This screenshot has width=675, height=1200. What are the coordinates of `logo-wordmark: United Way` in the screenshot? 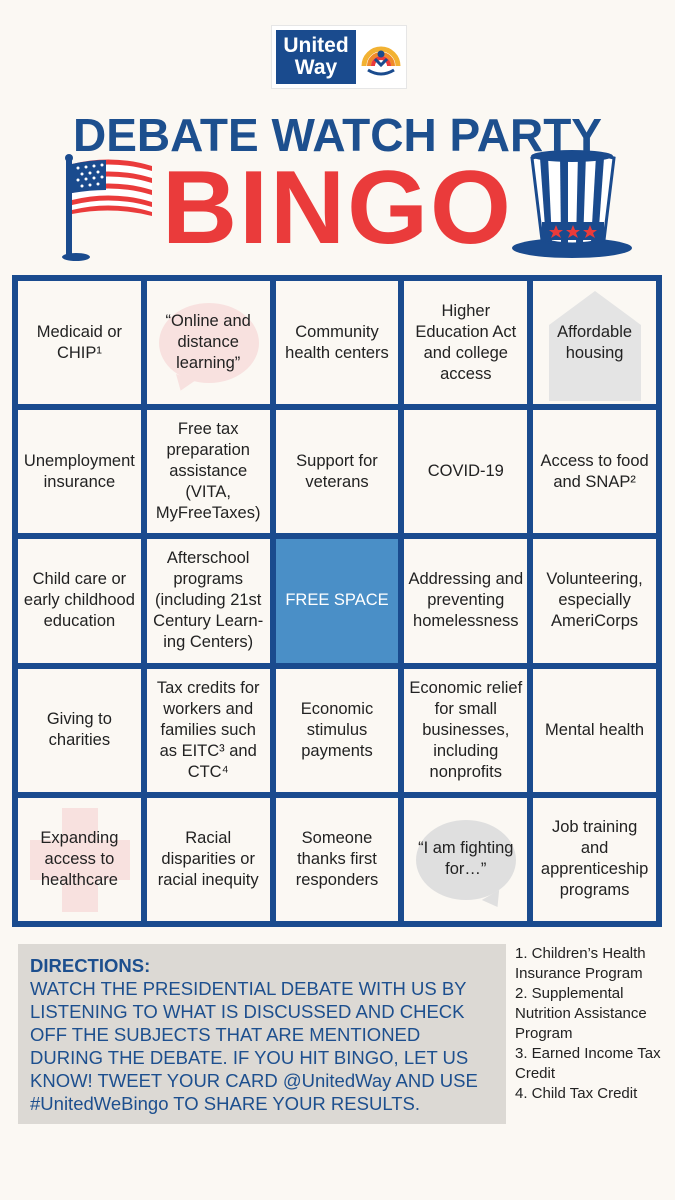 It's located at (316, 57).